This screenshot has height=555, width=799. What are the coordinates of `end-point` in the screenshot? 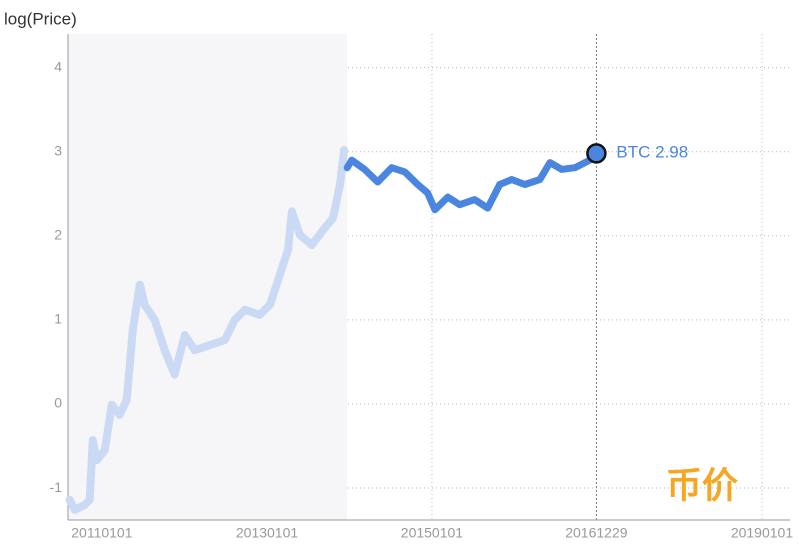 It's located at (596, 153).